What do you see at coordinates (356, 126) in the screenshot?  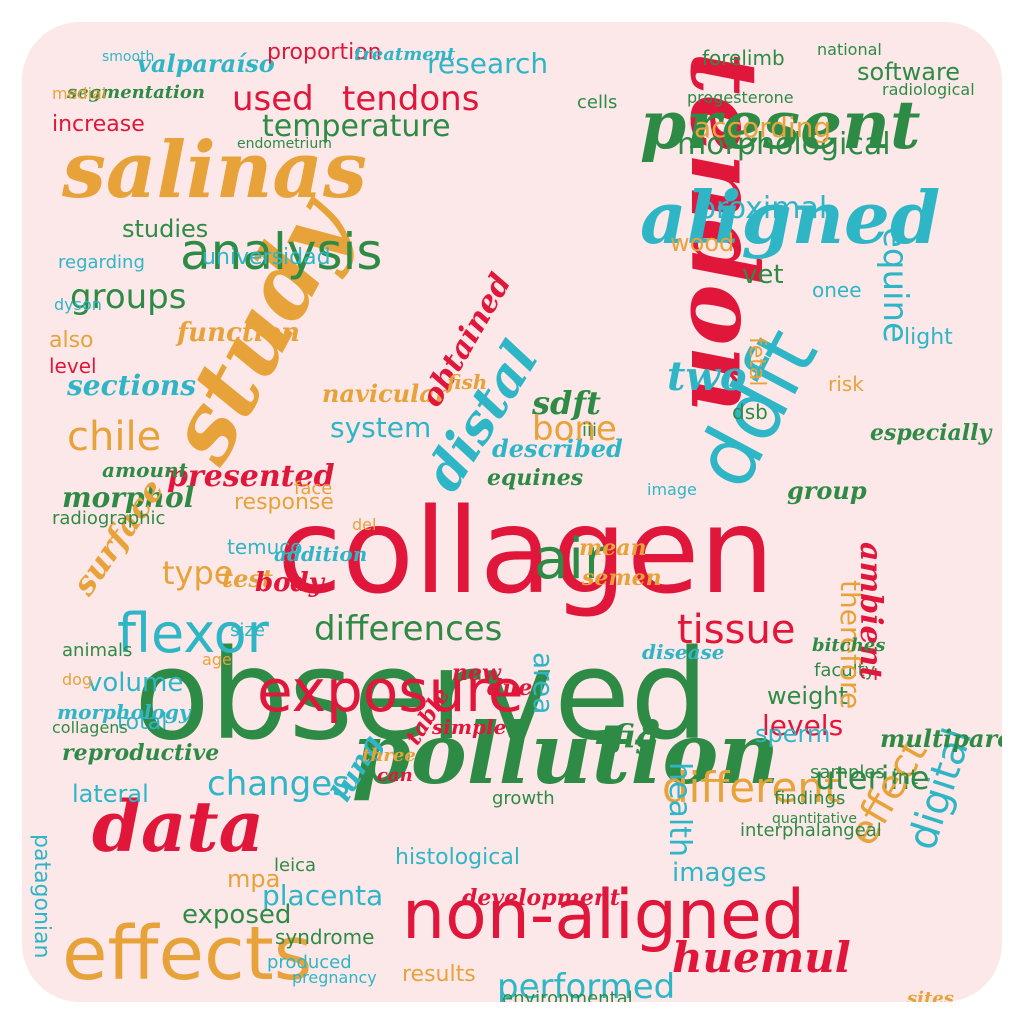 I see `word-temperature: temperature` at bounding box center [356, 126].